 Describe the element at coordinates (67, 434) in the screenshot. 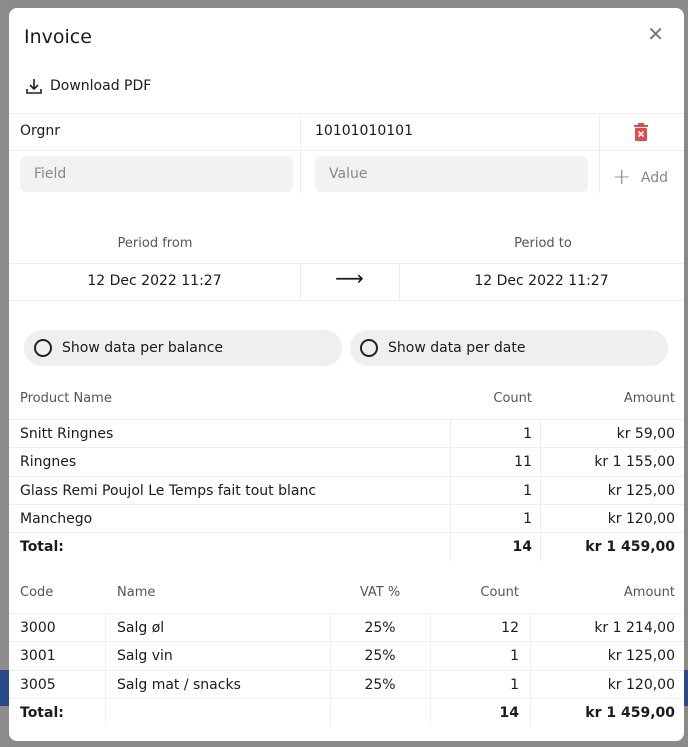

I see `table-cell: Snitt Ringnes` at that location.